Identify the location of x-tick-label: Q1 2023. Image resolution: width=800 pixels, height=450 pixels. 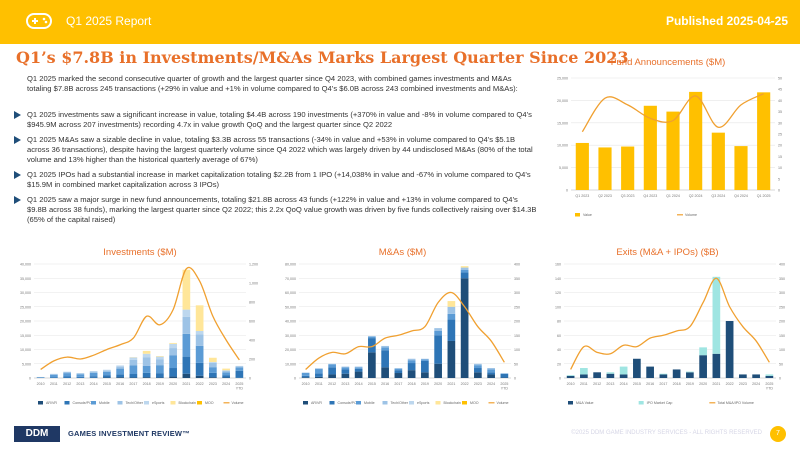
(582, 196).